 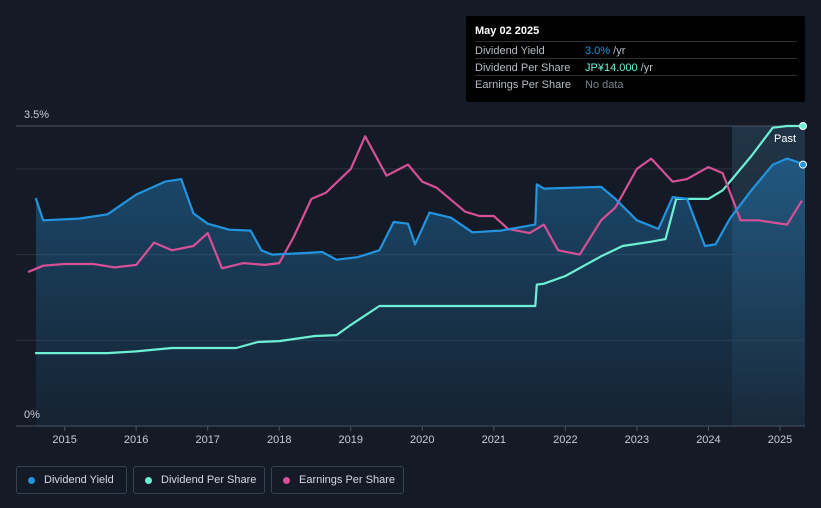 What do you see at coordinates (207, 440) in the screenshot?
I see `x-tick-label: 2017` at bounding box center [207, 440].